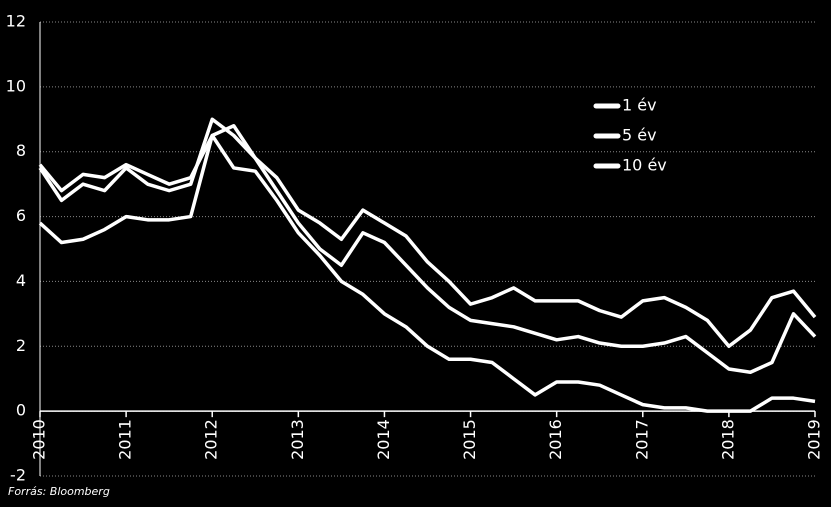 The width and height of the screenshot is (831, 507). Describe the element at coordinates (211, 439) in the screenshot. I see `x-tick-label: 2012` at that location.